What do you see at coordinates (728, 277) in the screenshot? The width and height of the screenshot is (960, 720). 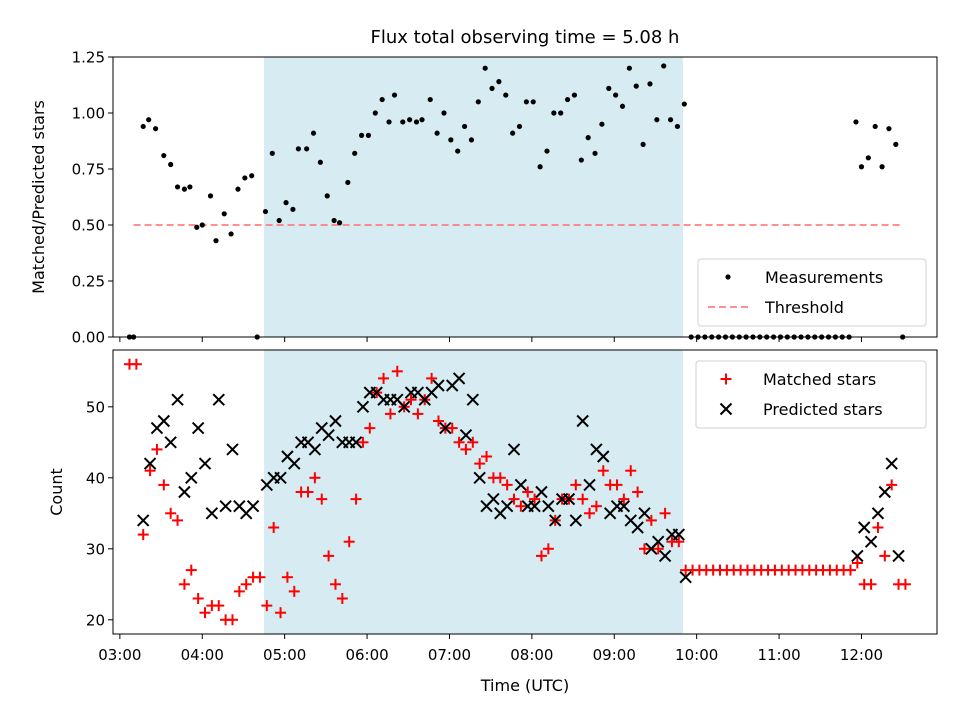 I see `legend-measurements-marker` at bounding box center [728, 277].